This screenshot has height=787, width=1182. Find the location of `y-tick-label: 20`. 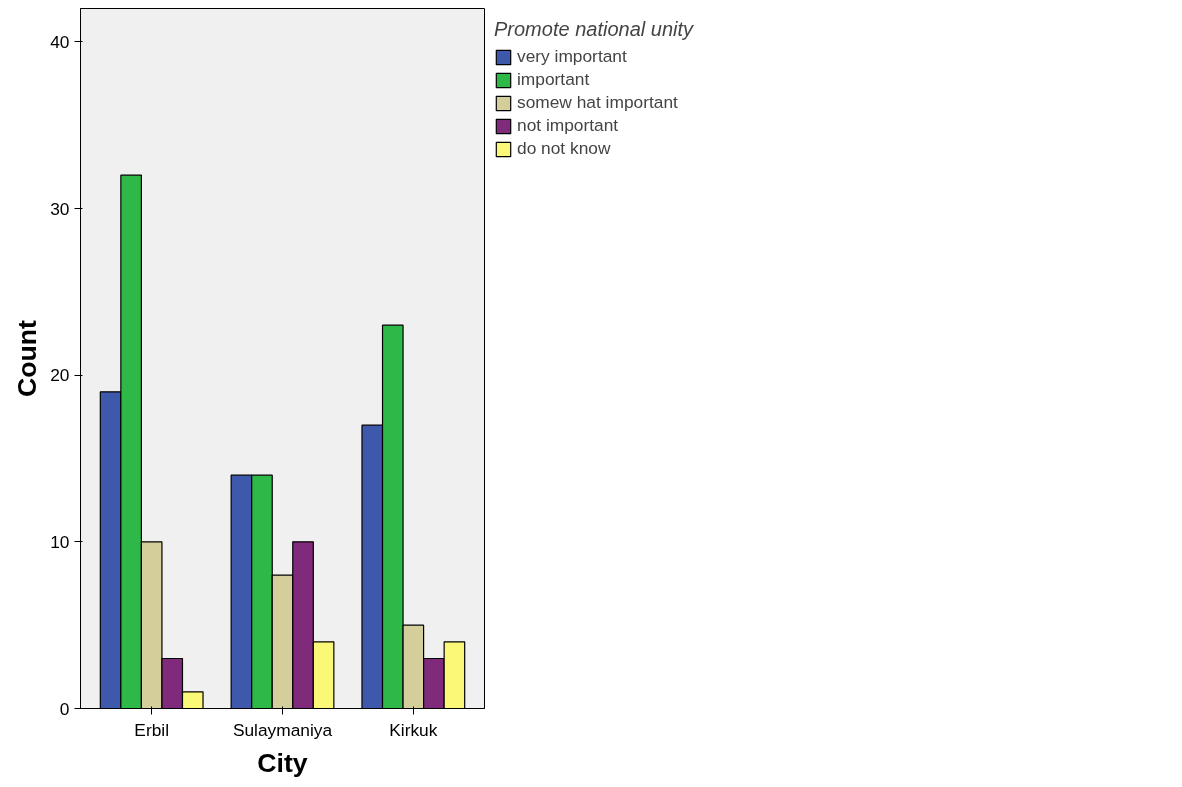

y-tick-label: 20 is located at coordinates (60, 375).